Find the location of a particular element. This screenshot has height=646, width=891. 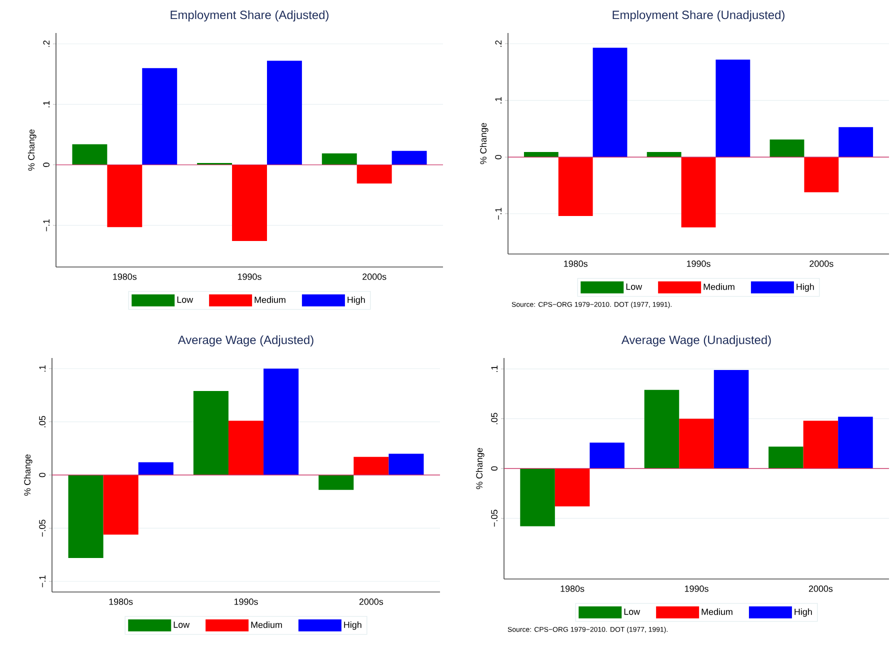

chart-title: Employment Share (Adjusted) is located at coordinates (249, 16).